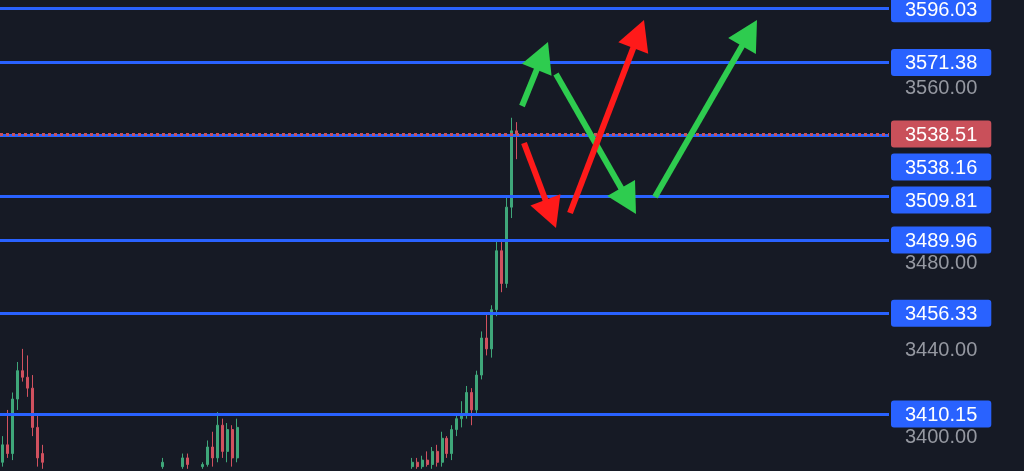 The image size is (1024, 471). I want to click on y-tick-label: 3400.00, so click(941, 436).